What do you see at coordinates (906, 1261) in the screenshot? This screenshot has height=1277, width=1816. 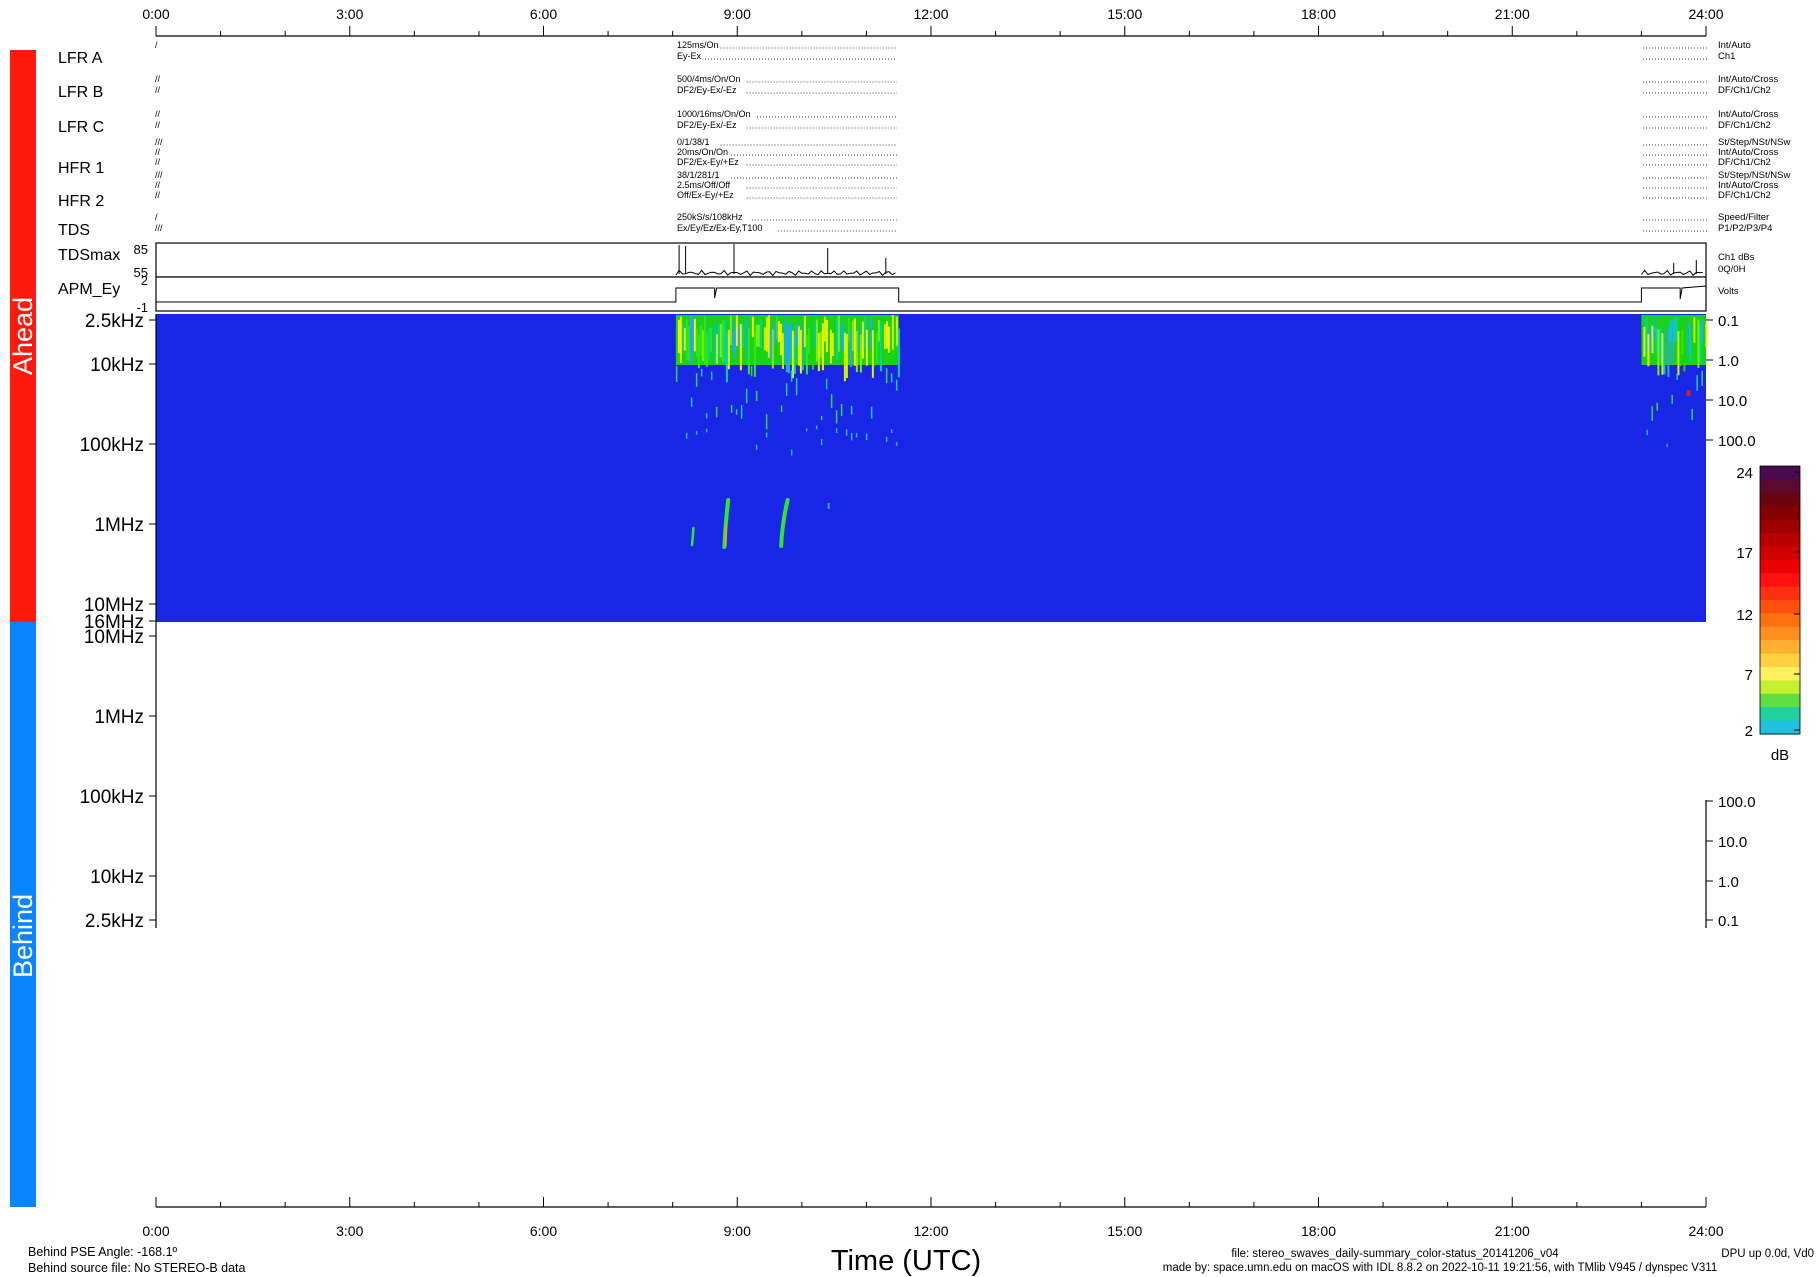 I see `x-axis-title: Time (UTC)` at bounding box center [906, 1261].